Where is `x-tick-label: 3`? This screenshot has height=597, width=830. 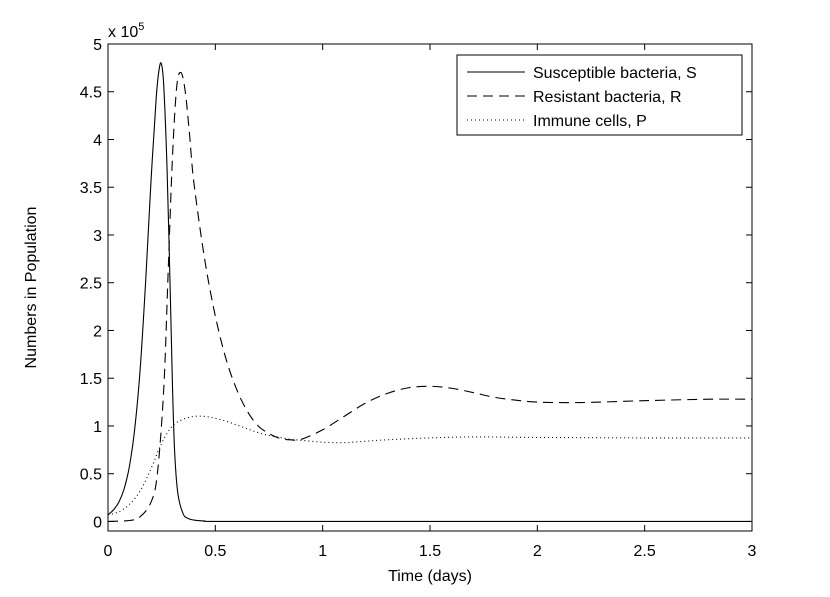 x-tick-label: 3 is located at coordinates (752, 551).